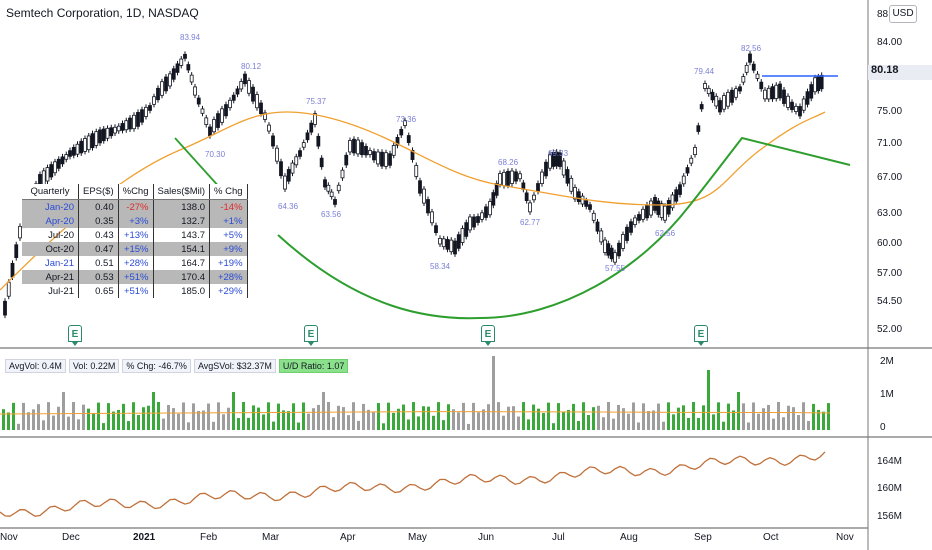  Describe the element at coordinates (890, 111) in the screenshot. I see `price-axis-label: 75.00` at that location.